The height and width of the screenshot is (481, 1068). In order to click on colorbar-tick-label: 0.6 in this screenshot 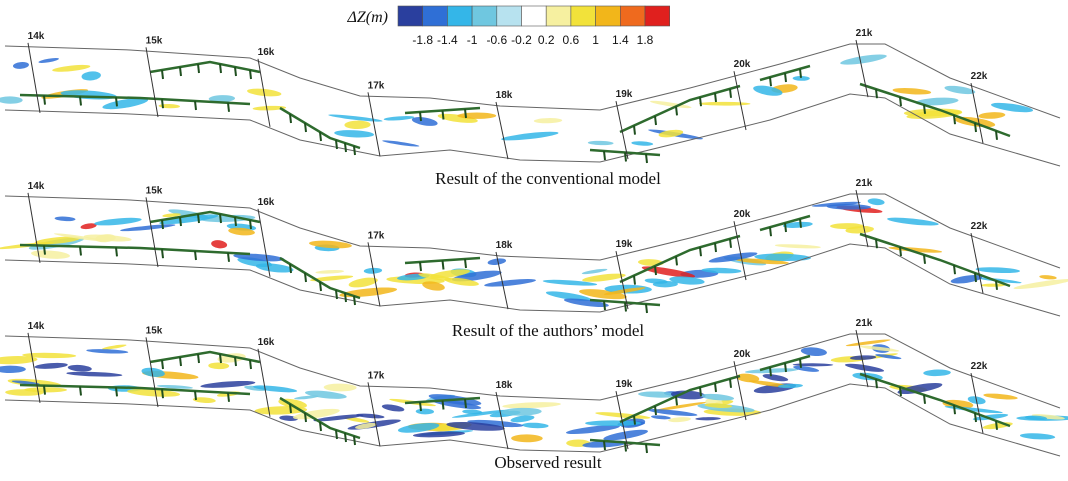, I will do `click(571, 40)`.